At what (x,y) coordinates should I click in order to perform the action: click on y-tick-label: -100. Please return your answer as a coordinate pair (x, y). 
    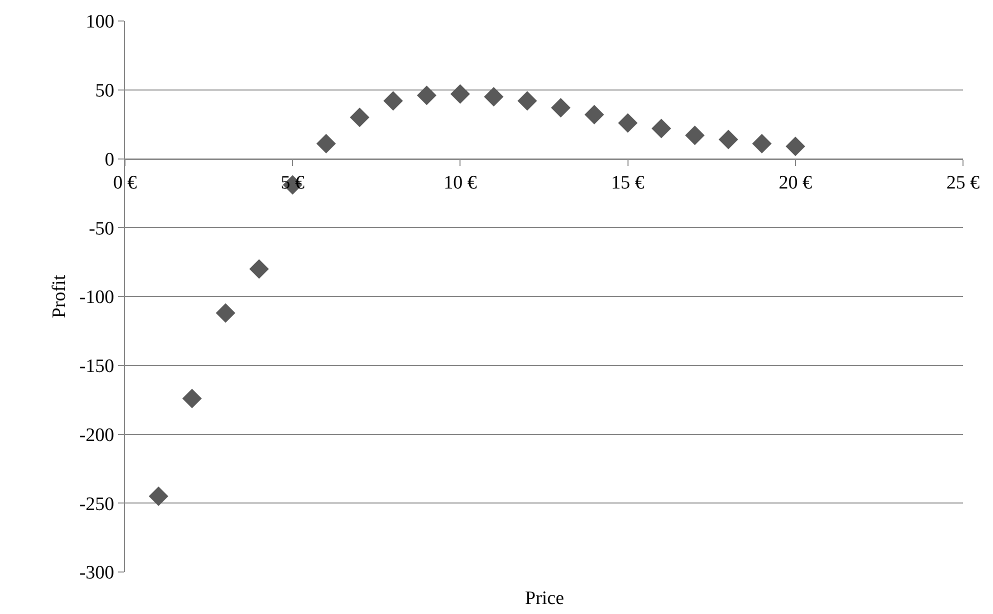
    Looking at the image, I should click on (96, 297).